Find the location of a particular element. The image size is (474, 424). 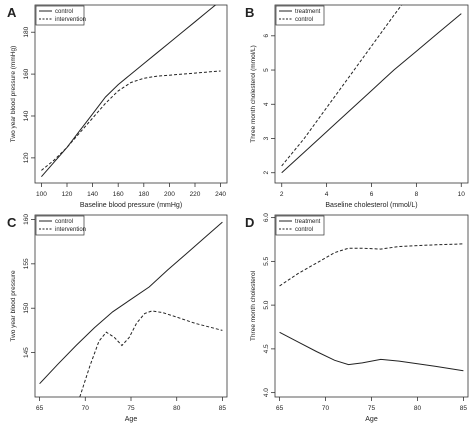

y-tick-label: 4.0 is located at coordinates (266, 392).